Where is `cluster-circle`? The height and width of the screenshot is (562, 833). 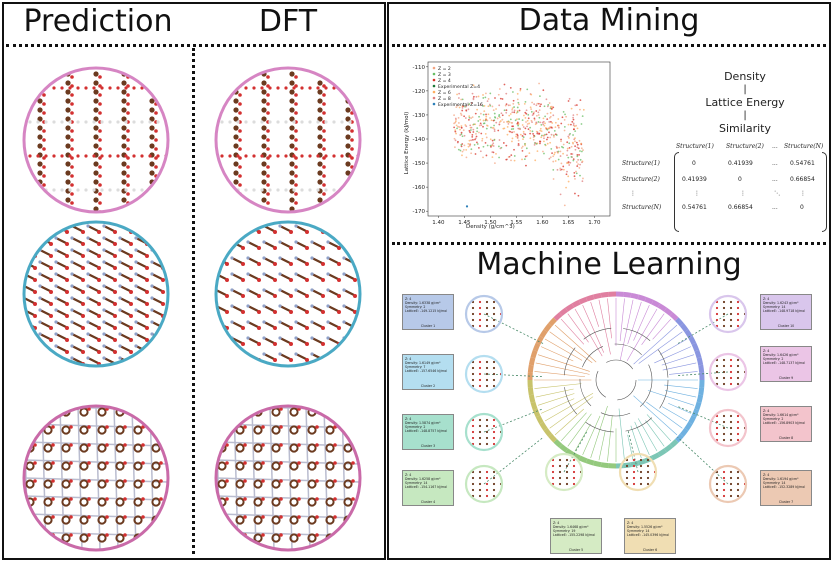
cluster-circle is located at coordinates (484, 484).